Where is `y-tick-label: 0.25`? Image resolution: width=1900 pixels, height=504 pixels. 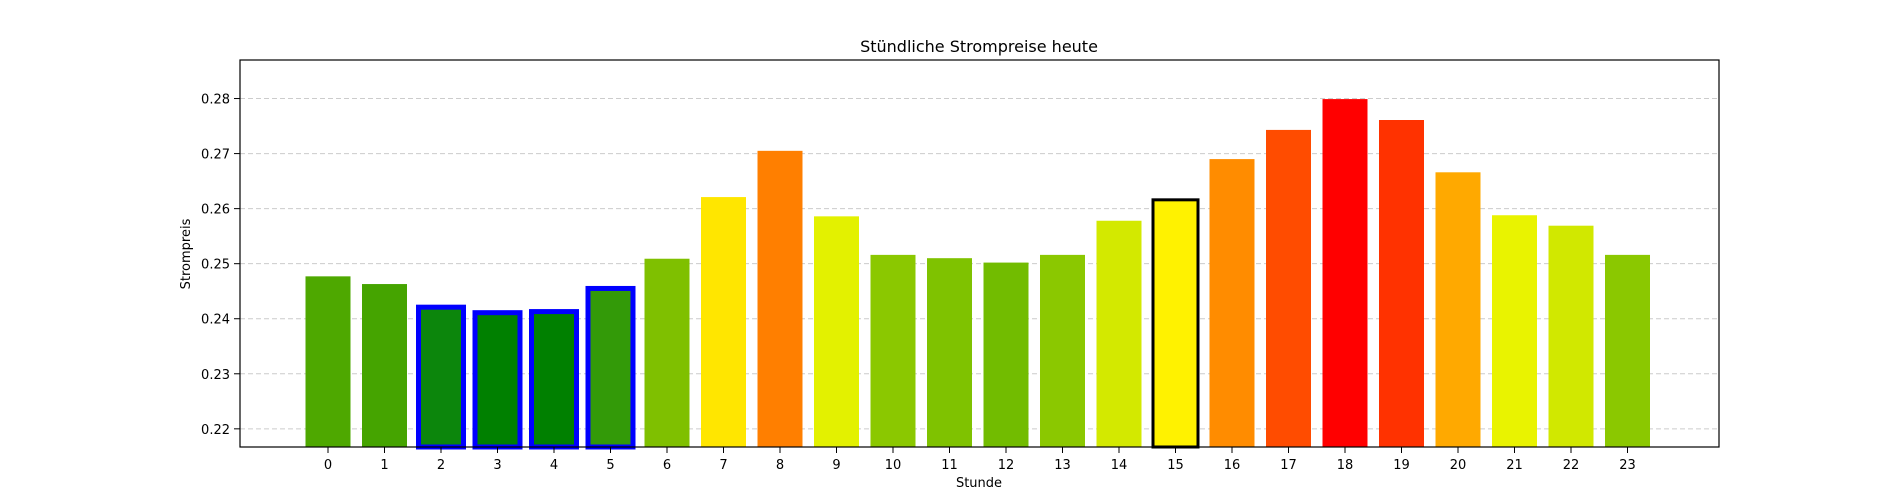
y-tick-label: 0.25 is located at coordinates (215, 265).